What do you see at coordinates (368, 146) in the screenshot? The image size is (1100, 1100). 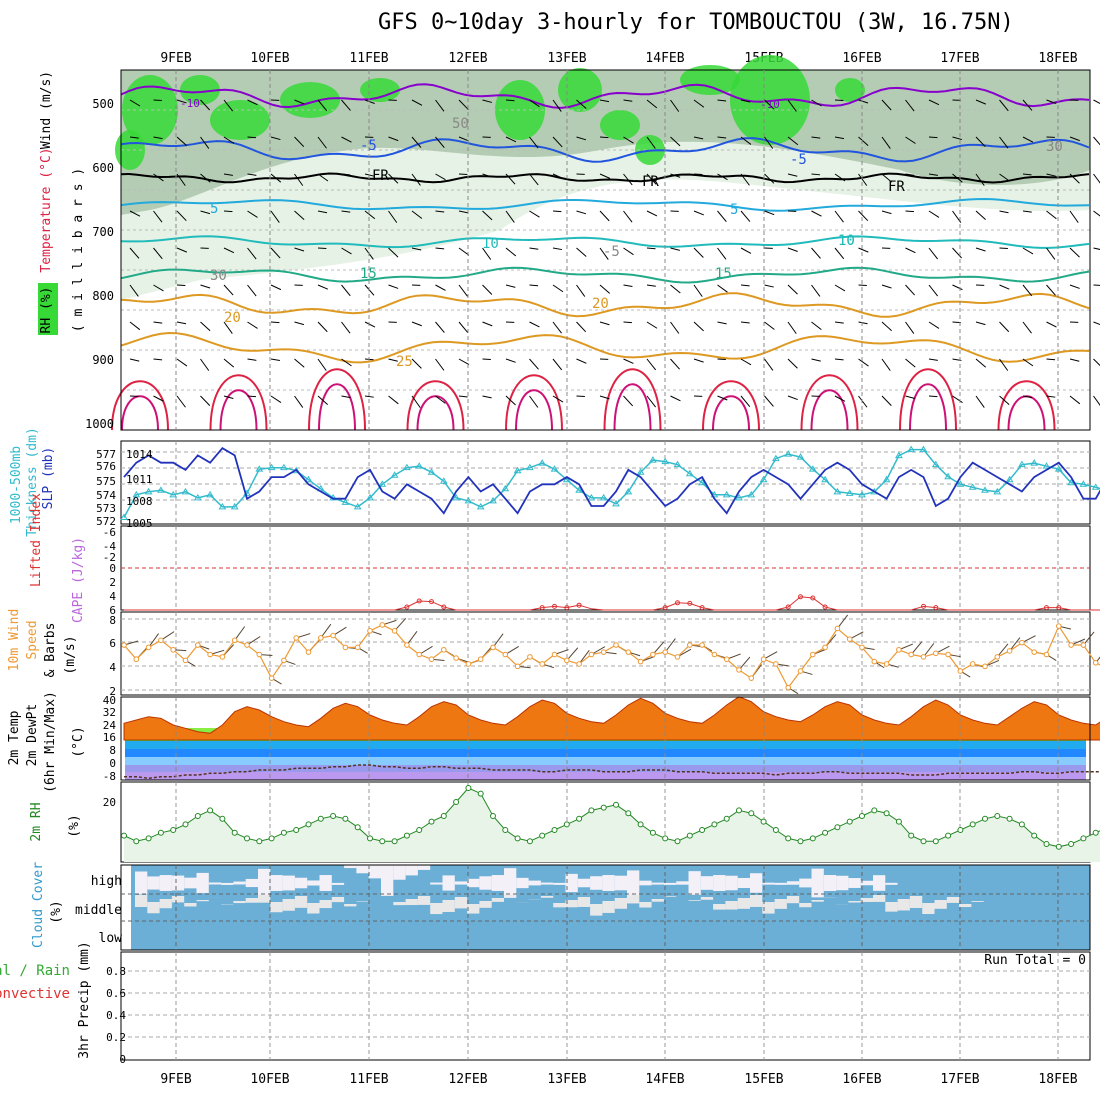 I see `contour-label: -5` at bounding box center [368, 146].